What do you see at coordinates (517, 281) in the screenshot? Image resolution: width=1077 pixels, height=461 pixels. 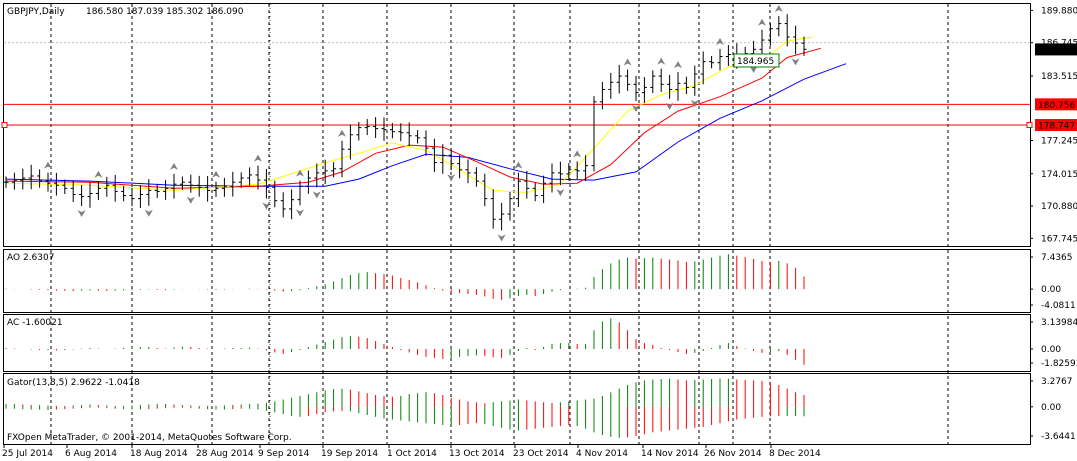 I see `ao-pane` at bounding box center [517, 281].